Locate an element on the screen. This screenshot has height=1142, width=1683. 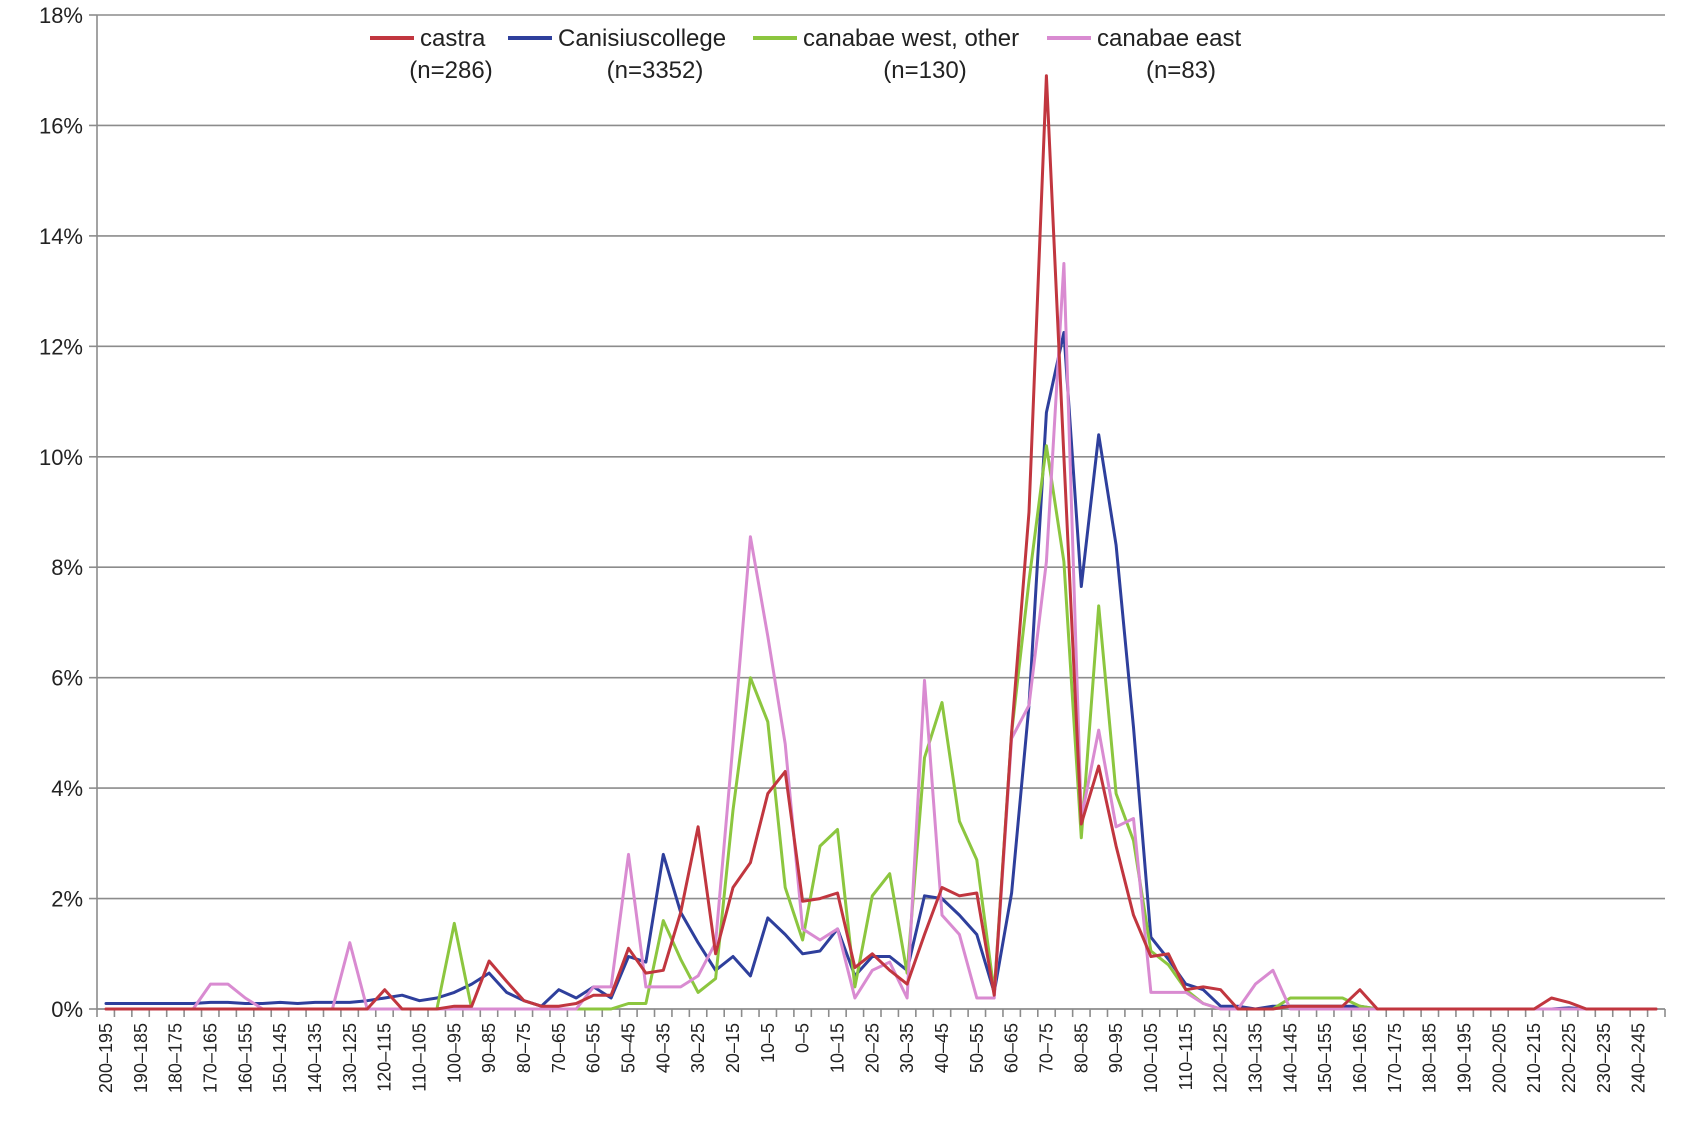
legend-label: canabae west, other is located at coordinates (911, 38).